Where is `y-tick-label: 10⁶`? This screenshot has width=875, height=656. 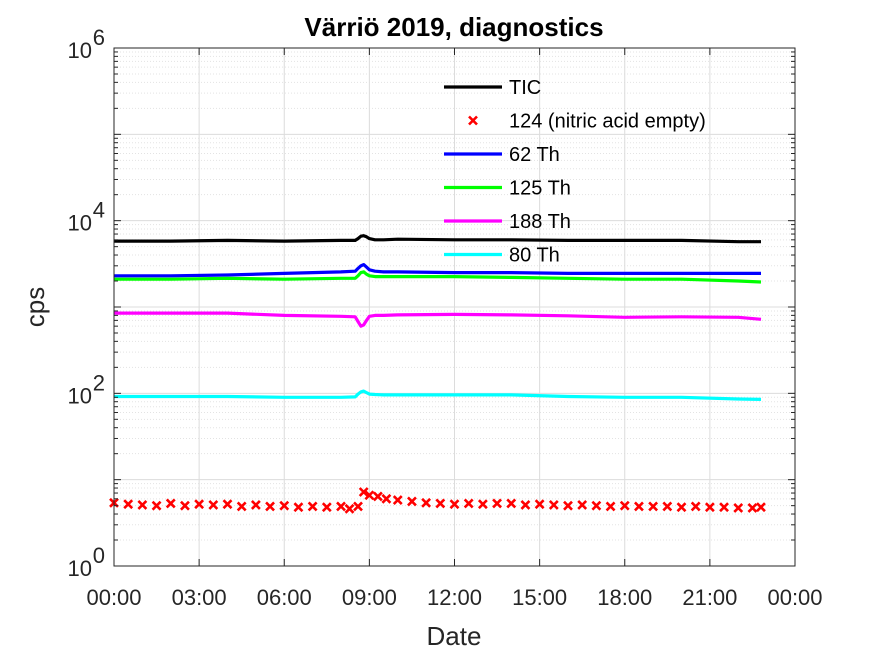
y-tick-label: 10⁶ is located at coordinates (86, 44).